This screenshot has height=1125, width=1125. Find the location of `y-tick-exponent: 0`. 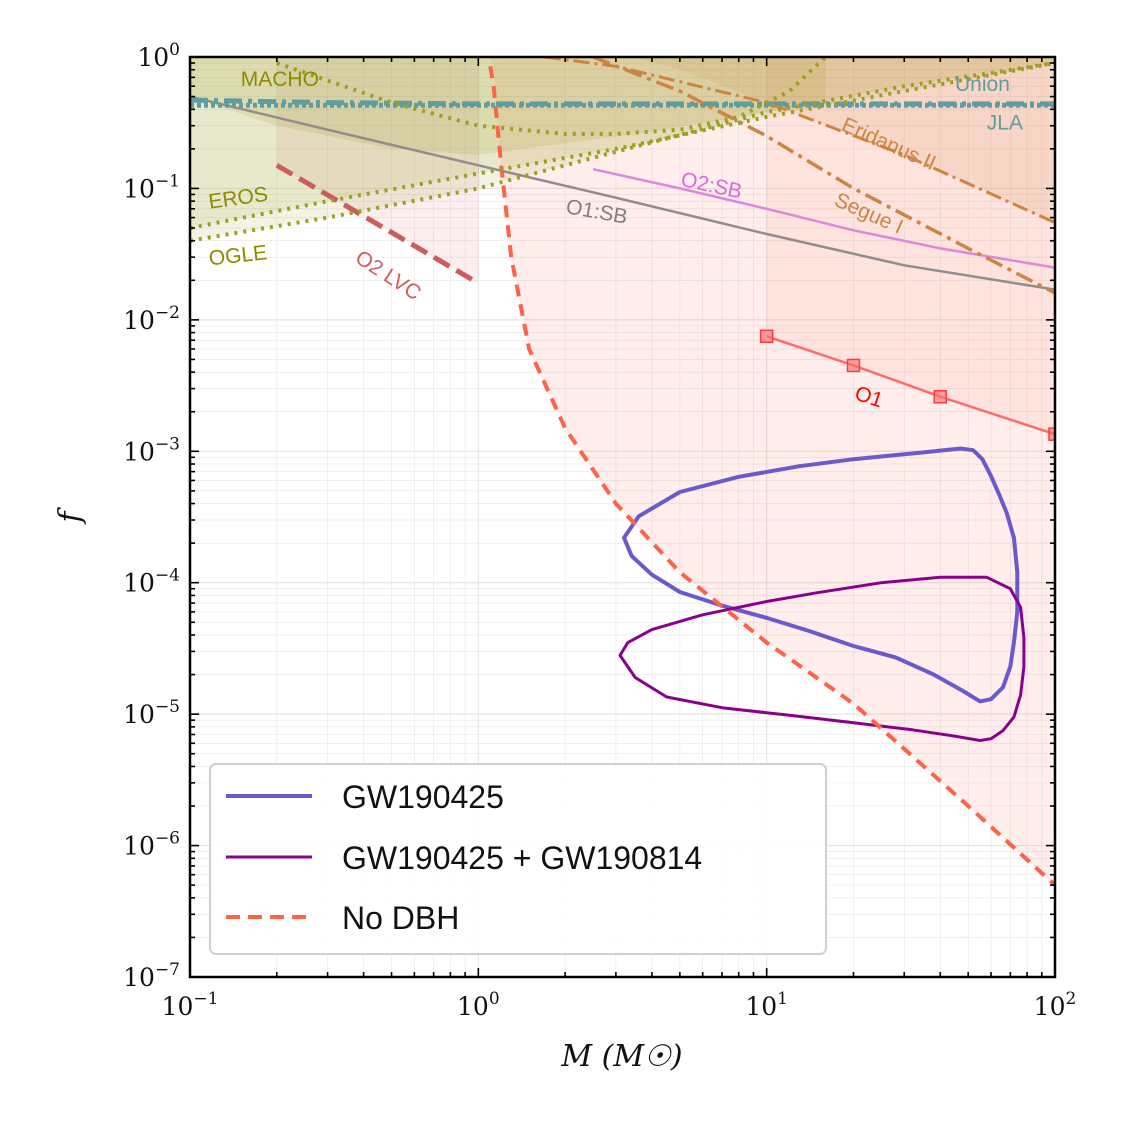

y-tick-exponent: 0 is located at coordinates (174, 50).